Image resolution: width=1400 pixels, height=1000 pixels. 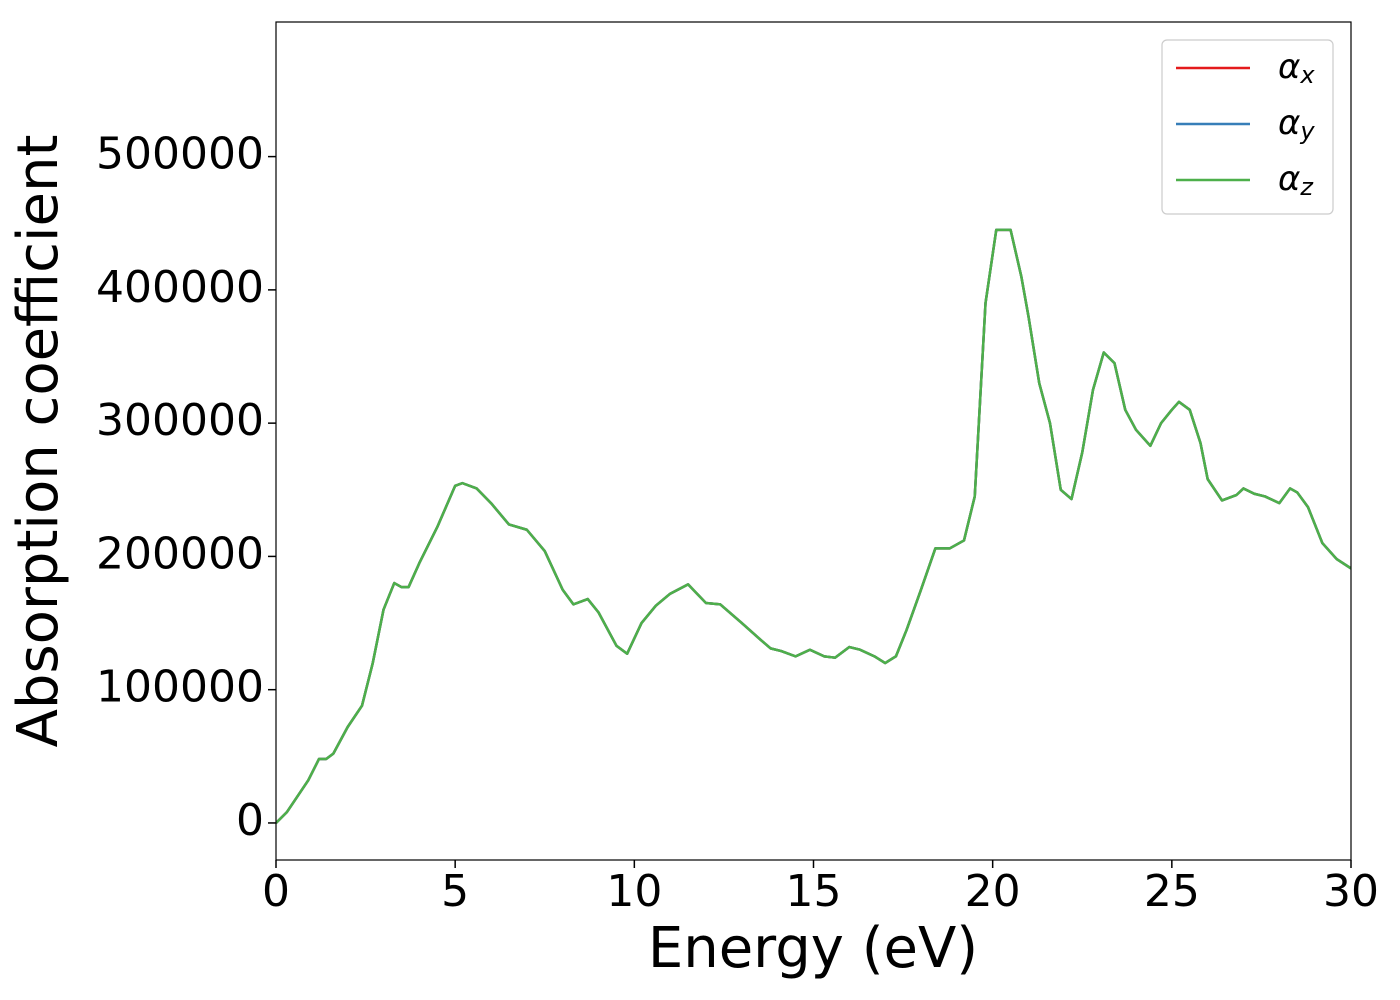 I want to click on y-tick-label: 200000, so click(x=180, y=553).